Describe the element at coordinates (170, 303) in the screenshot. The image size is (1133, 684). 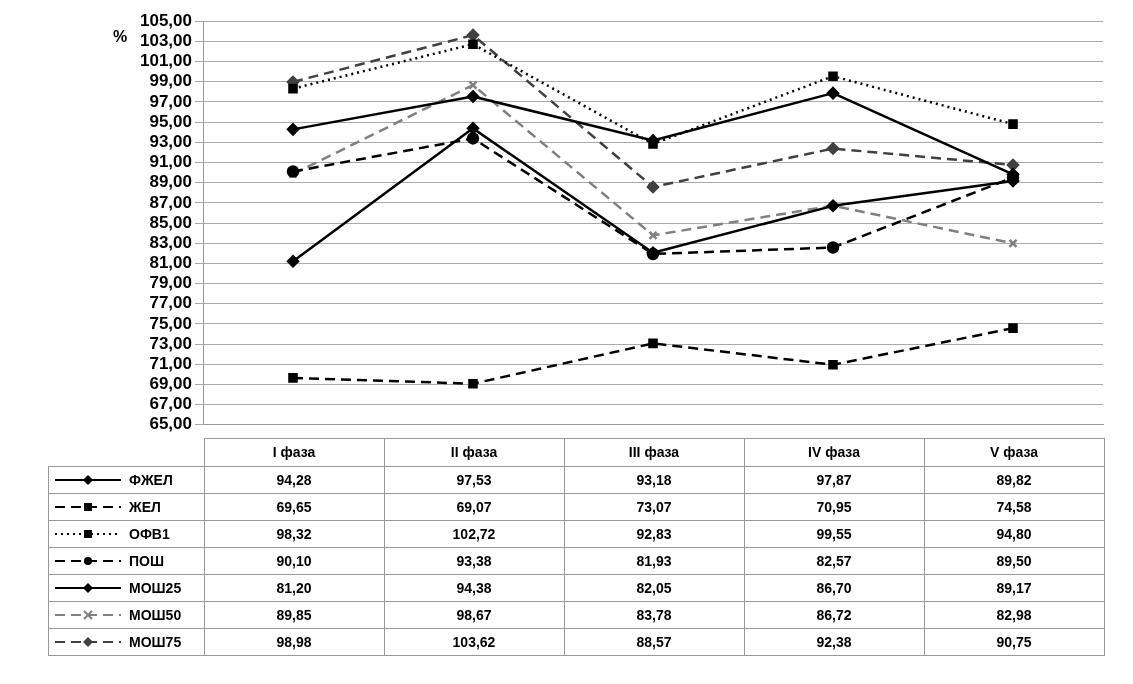
I see `y-tick-label: 77,00` at that location.